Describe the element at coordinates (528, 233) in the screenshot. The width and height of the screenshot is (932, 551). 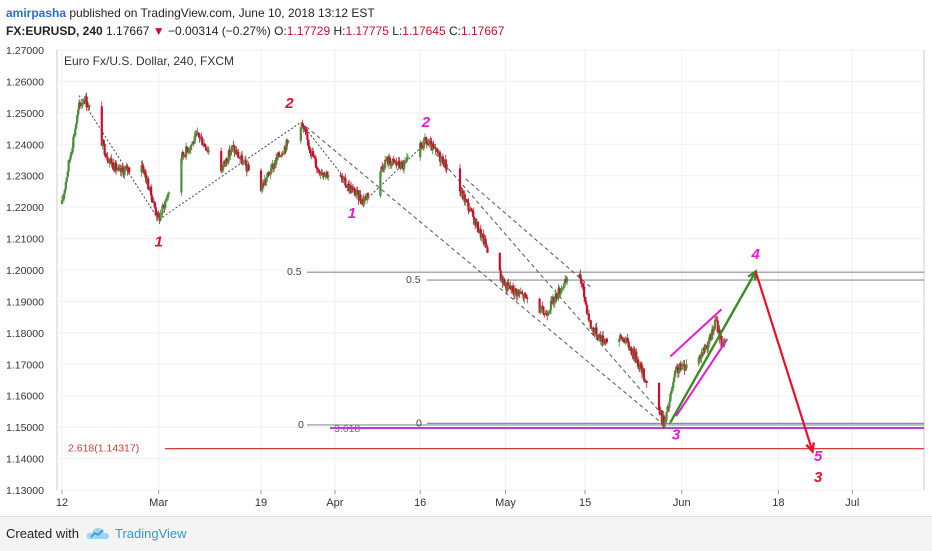
I see `channel-line` at that location.